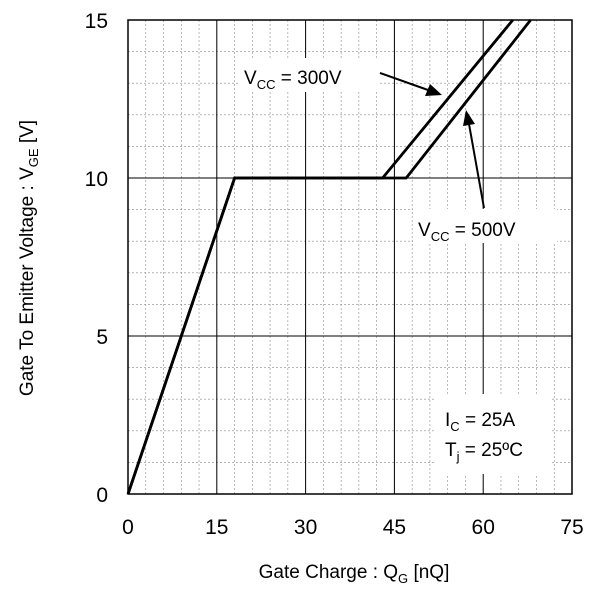  What do you see at coordinates (428, 572) in the screenshot?
I see `x-axis-title-tail: [nQ]` at bounding box center [428, 572].